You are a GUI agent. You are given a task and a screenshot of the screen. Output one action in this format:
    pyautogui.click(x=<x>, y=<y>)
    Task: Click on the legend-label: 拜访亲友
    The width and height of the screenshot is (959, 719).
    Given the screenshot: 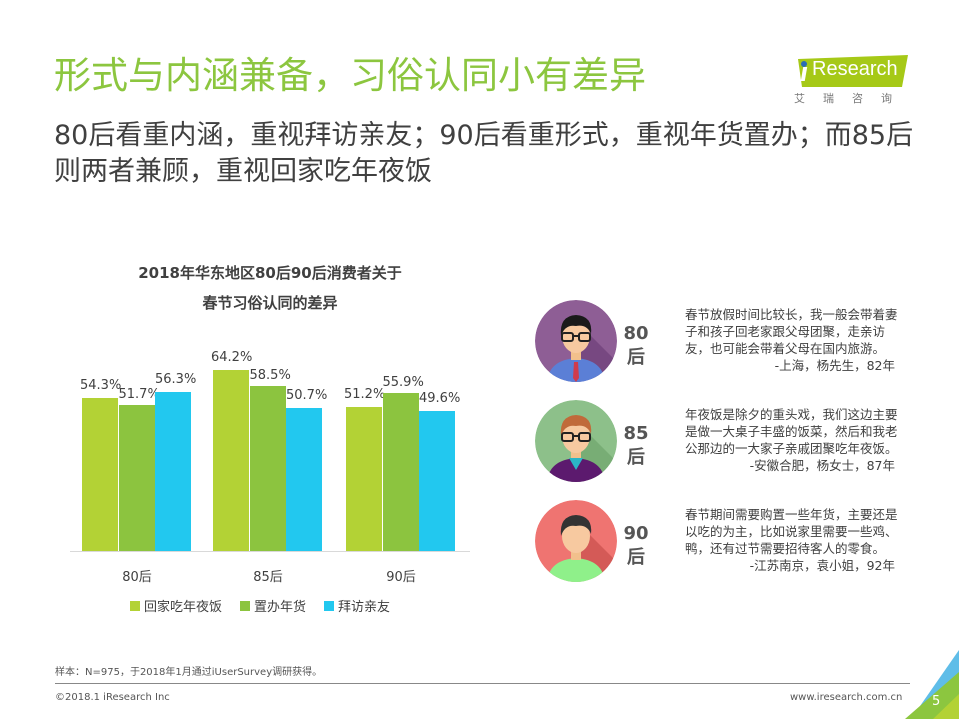 What is the action you would take?
    pyautogui.click(x=364, y=607)
    